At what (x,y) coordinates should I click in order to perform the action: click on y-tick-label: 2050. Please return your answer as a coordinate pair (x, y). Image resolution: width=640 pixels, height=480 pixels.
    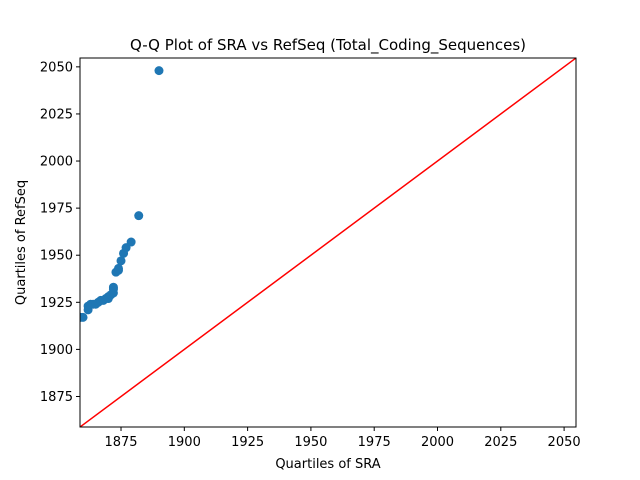
    Looking at the image, I should click on (56, 67).